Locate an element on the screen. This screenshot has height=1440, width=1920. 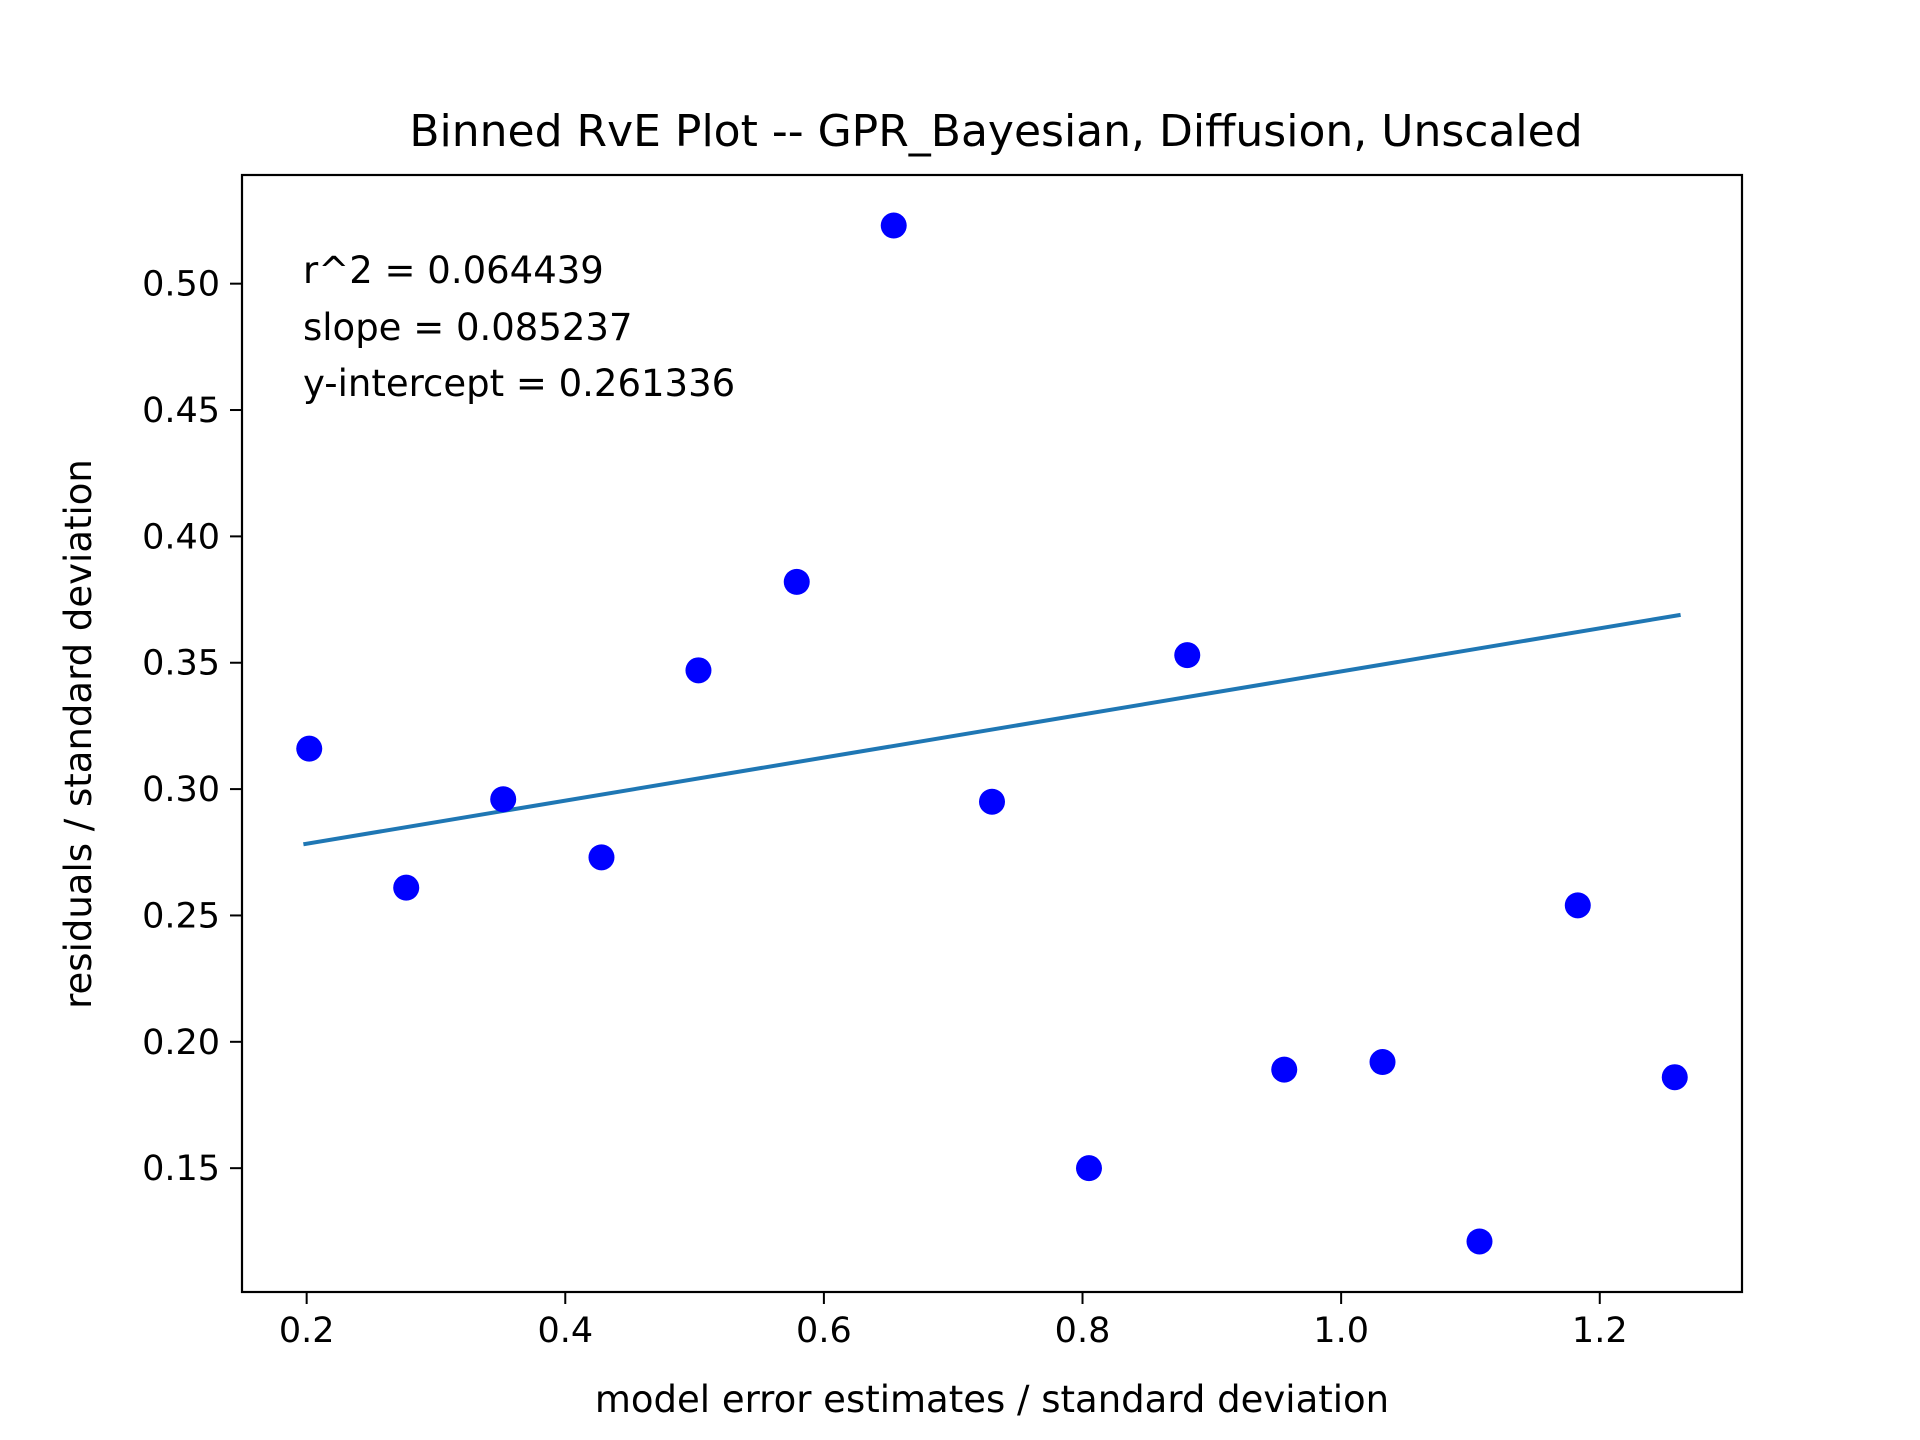
y-tick-label: 0.25 is located at coordinates (181, 916).